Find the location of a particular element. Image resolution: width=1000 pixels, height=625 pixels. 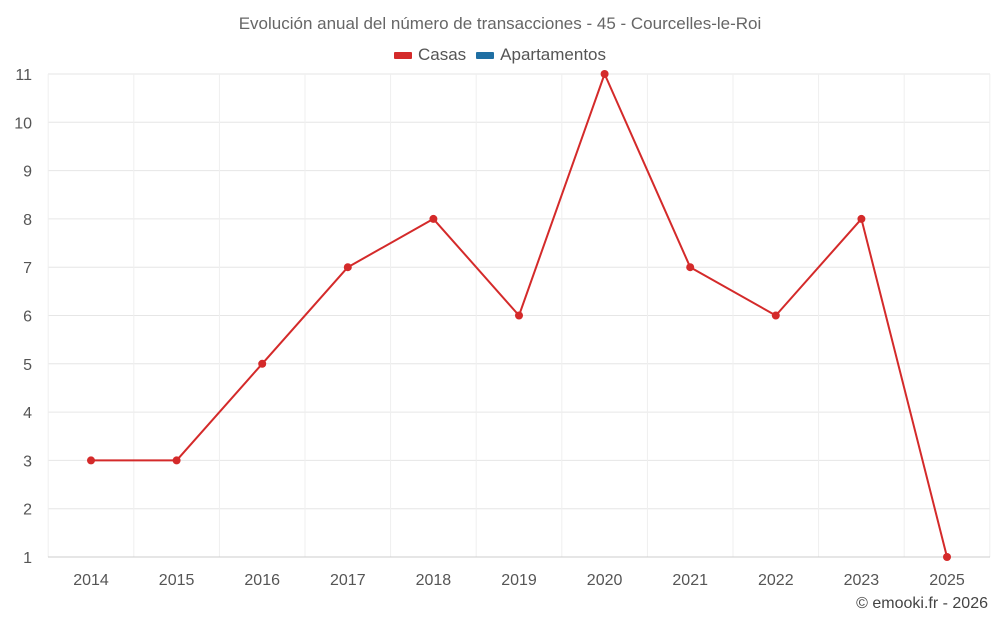

x-tick-label: 2025 is located at coordinates (947, 580).